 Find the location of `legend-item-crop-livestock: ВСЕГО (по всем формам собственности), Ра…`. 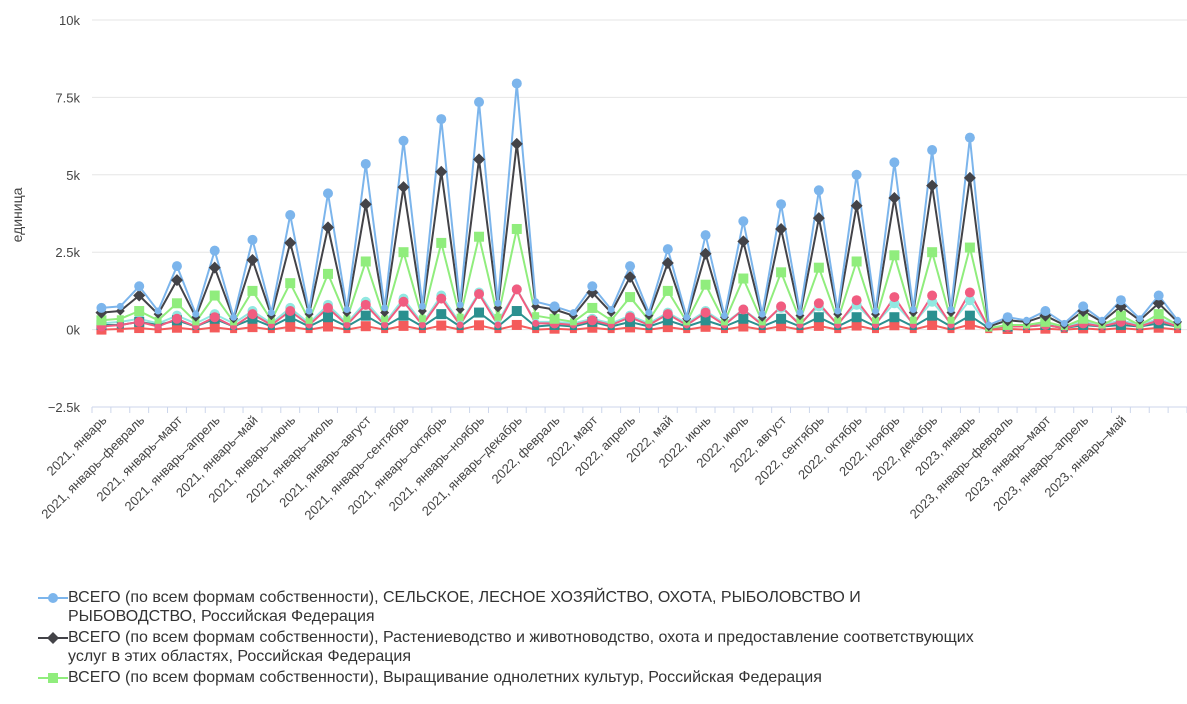

legend-item-crop-livestock: ВСЕГО (по всем формам собственности), Ра… is located at coordinates (598, 647).